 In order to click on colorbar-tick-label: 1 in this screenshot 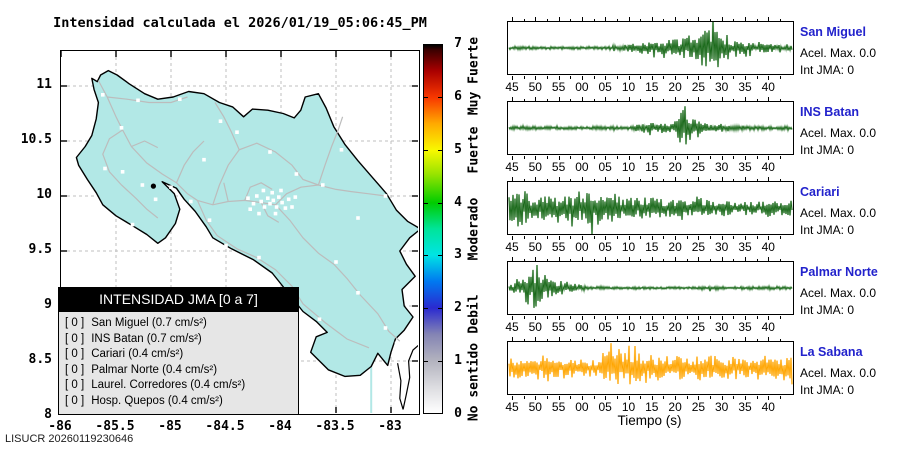, I will do `click(458, 361)`.